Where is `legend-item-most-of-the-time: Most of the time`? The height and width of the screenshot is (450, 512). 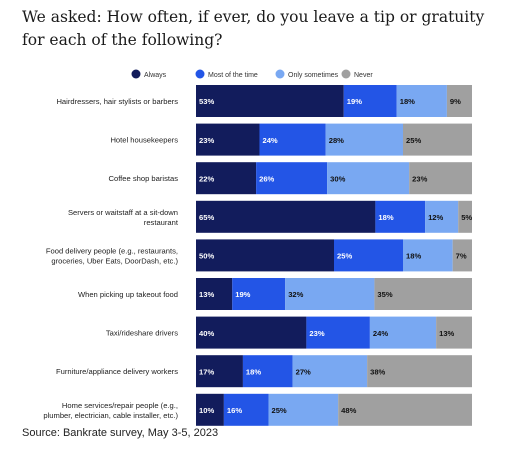 legend-item-most-of-the-time: Most of the time is located at coordinates (226, 74).